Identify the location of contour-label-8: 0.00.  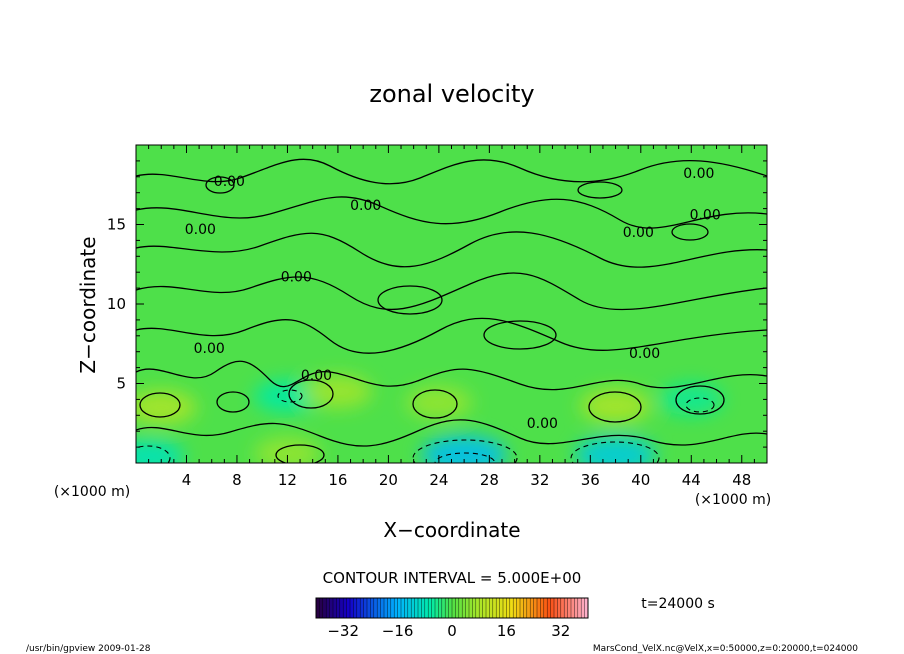
(705, 216).